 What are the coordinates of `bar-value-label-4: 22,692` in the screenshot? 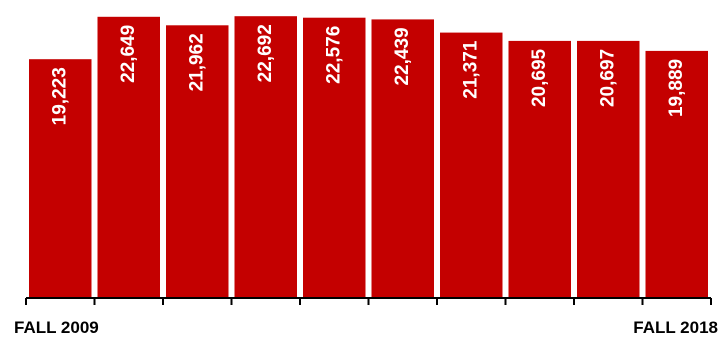 It's located at (265, 53).